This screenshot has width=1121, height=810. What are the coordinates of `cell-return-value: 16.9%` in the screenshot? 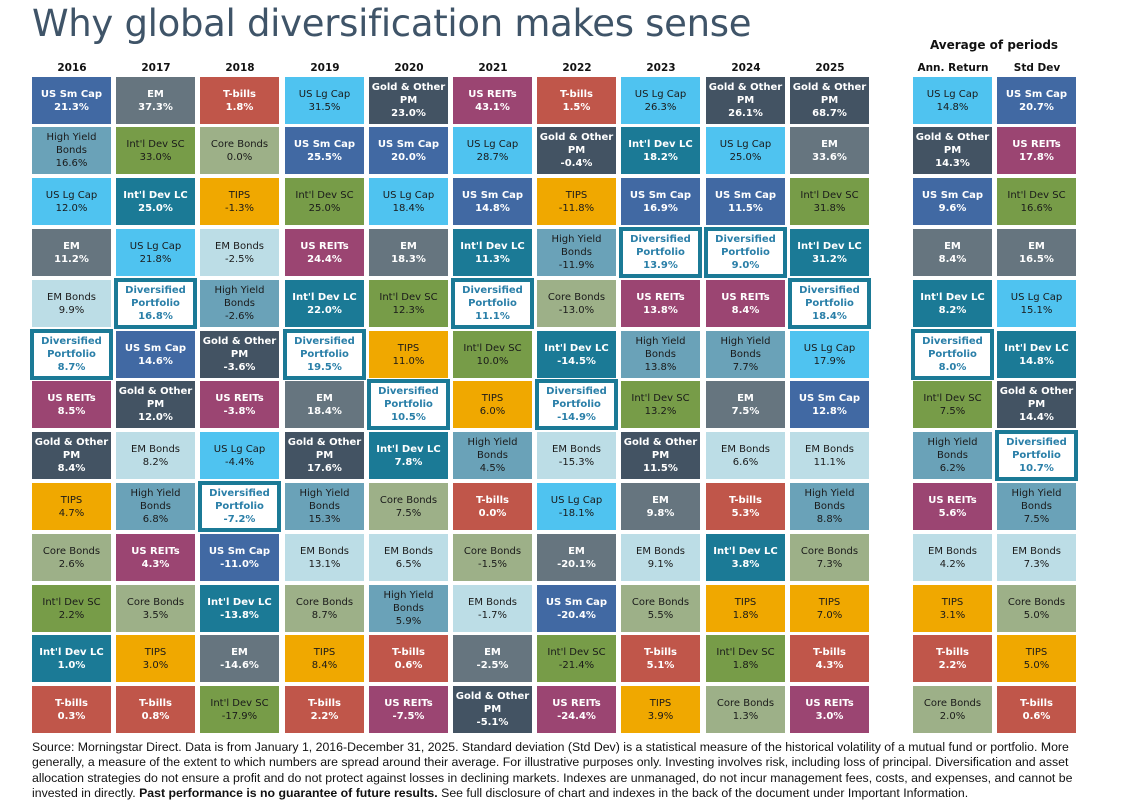 It's located at (660, 208).